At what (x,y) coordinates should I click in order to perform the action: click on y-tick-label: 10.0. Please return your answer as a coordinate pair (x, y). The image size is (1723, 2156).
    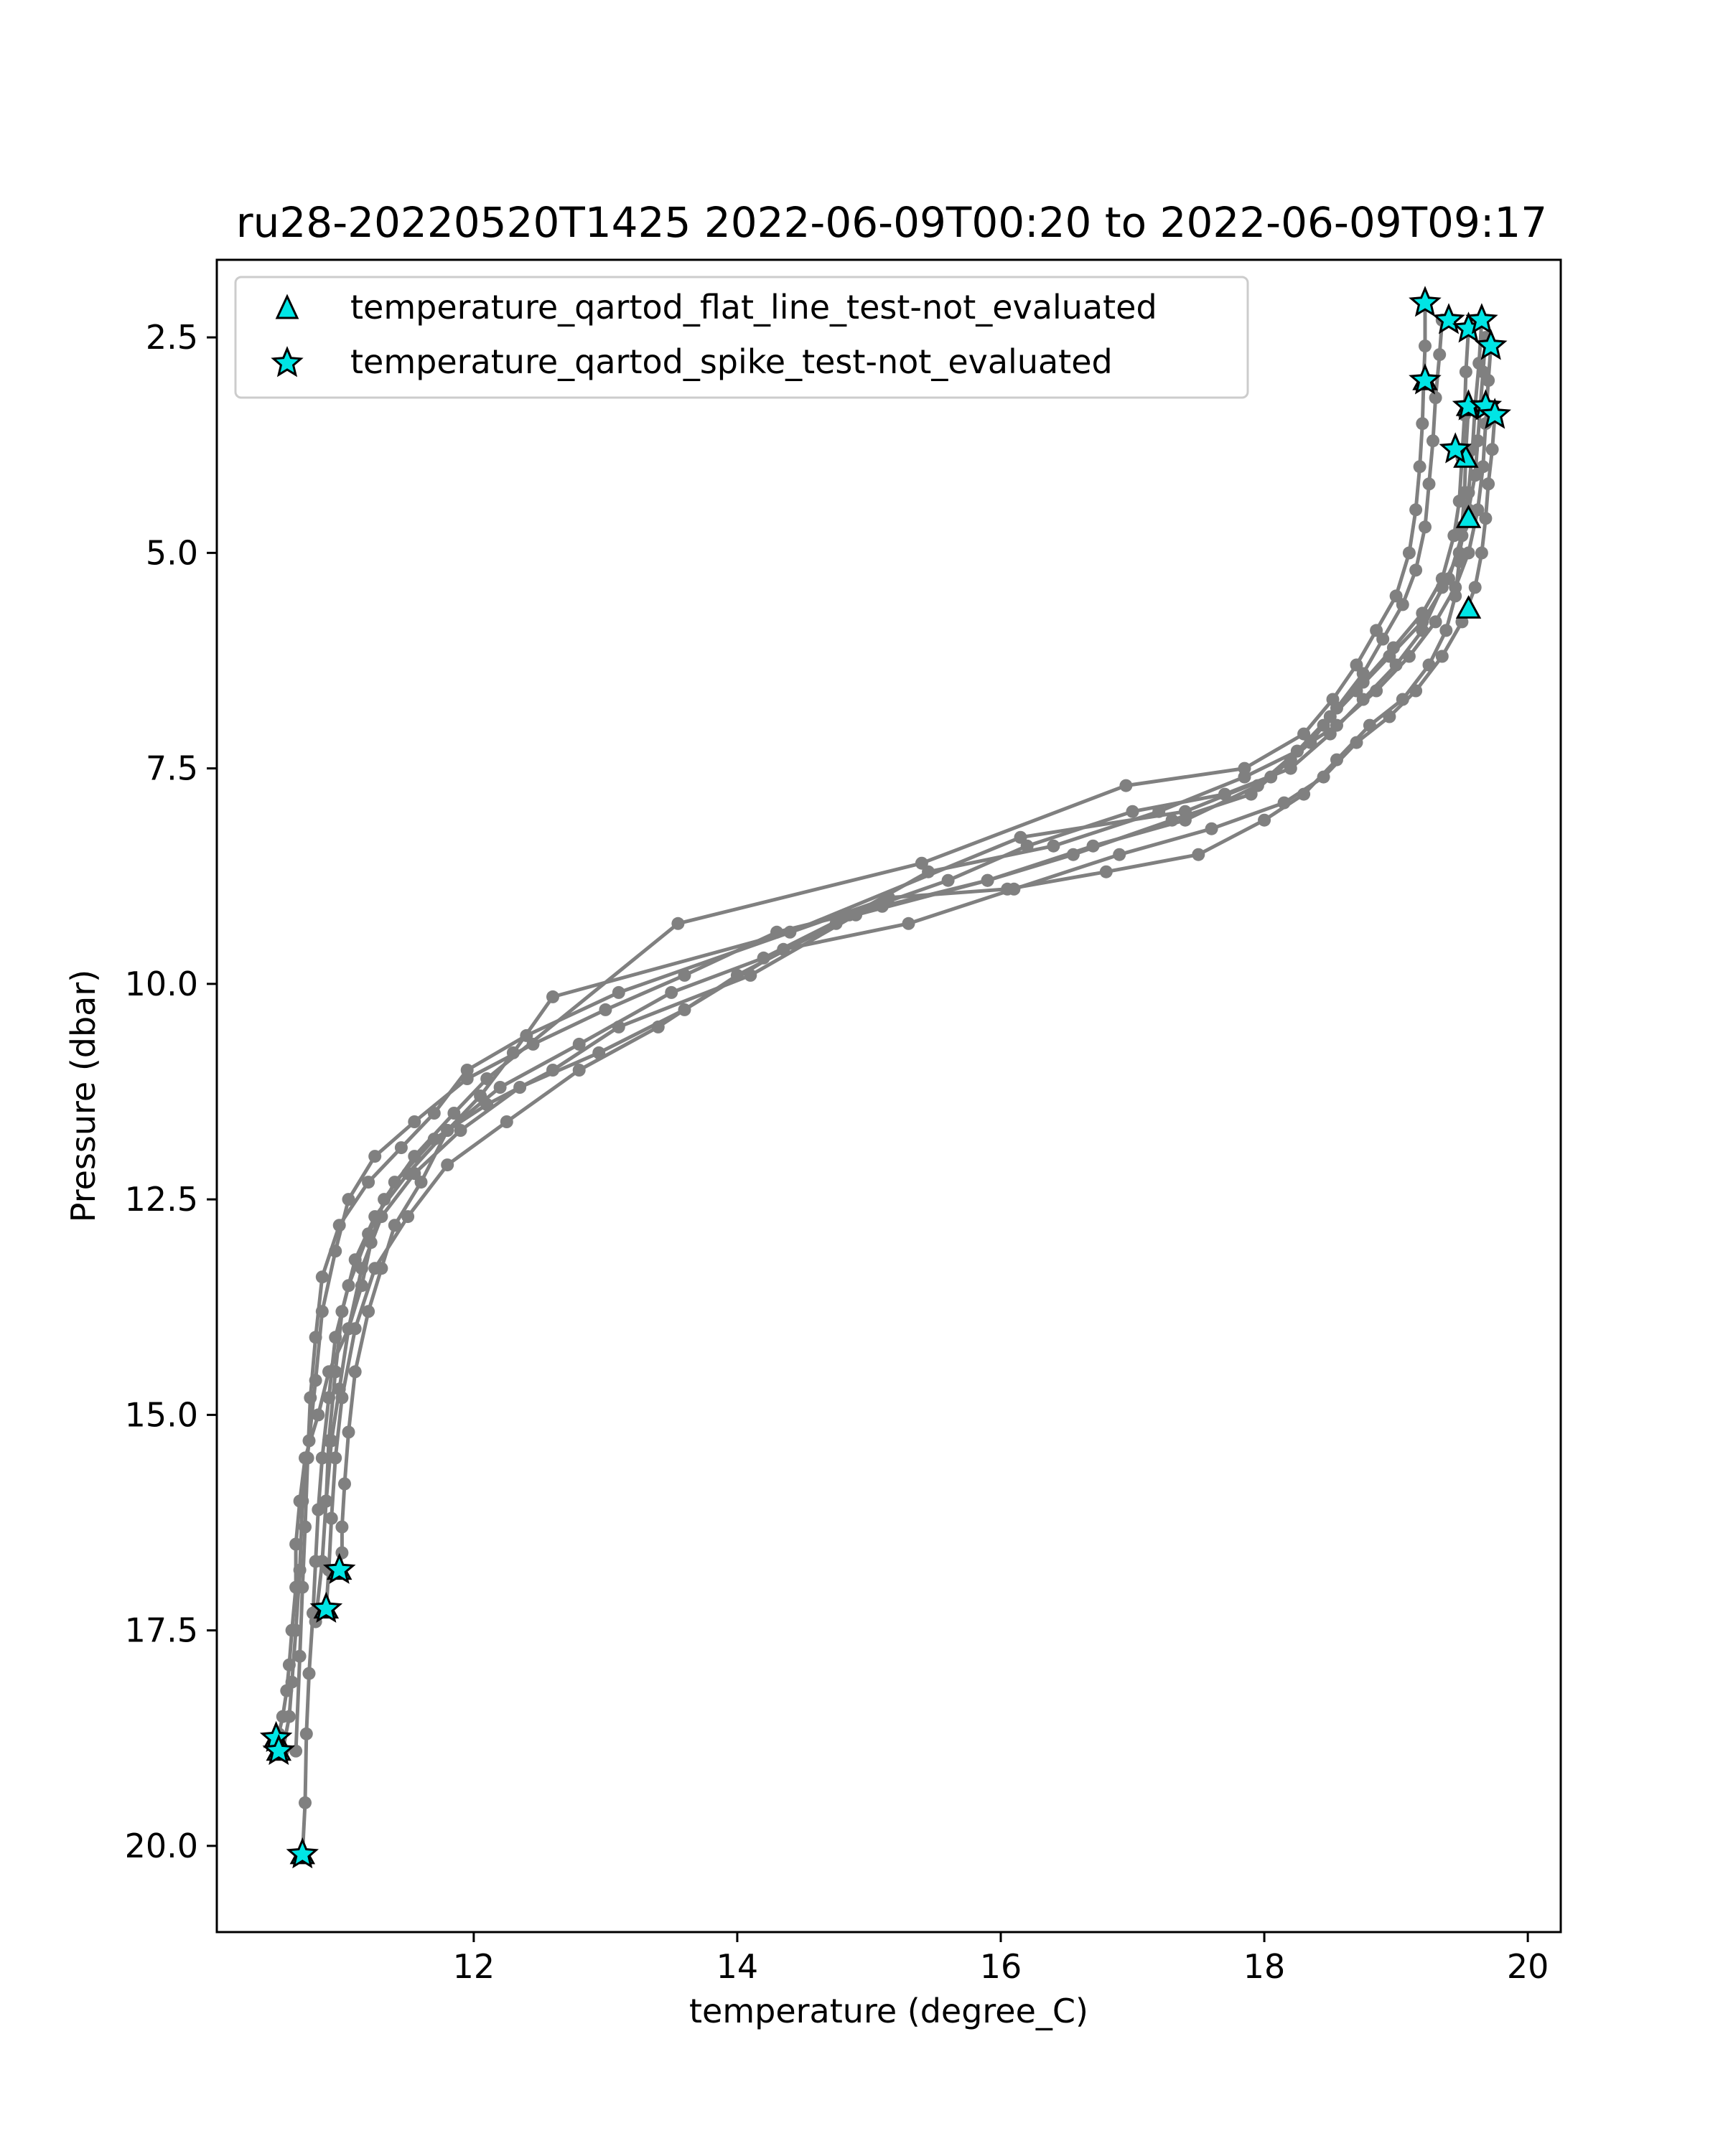
    Looking at the image, I should click on (161, 984).